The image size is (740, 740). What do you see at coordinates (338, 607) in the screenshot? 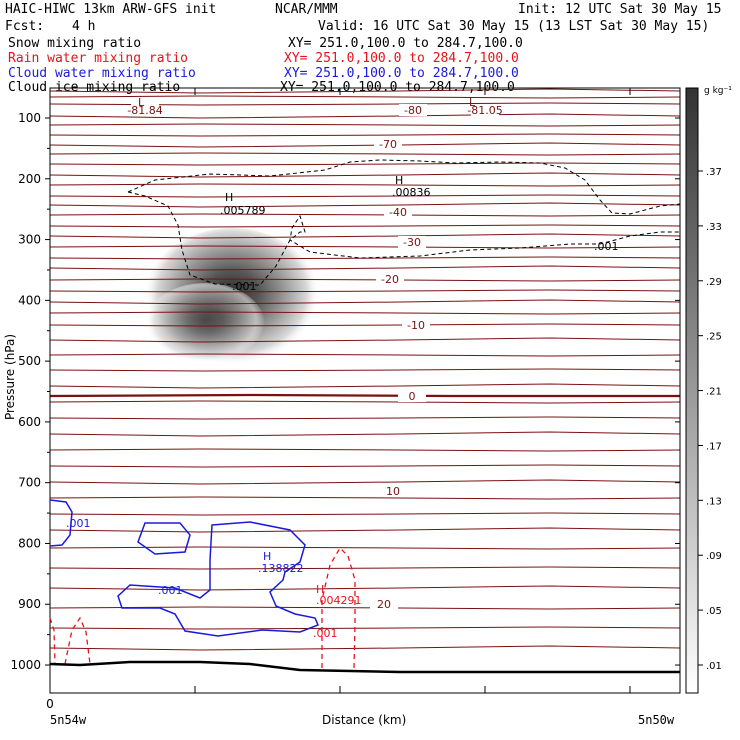
I see `rain-contour-right` at bounding box center [338, 607].